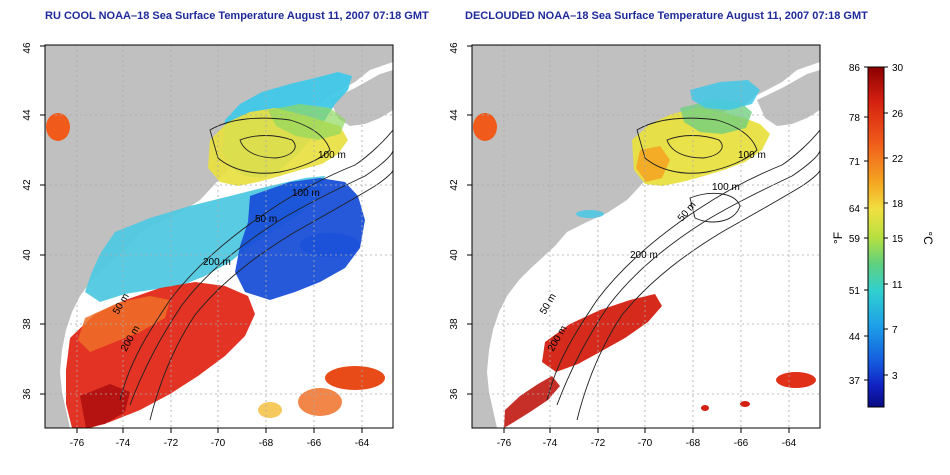  What do you see at coordinates (454, 324) in the screenshot?
I see `right-lat-tick-label: 38` at bounding box center [454, 324].